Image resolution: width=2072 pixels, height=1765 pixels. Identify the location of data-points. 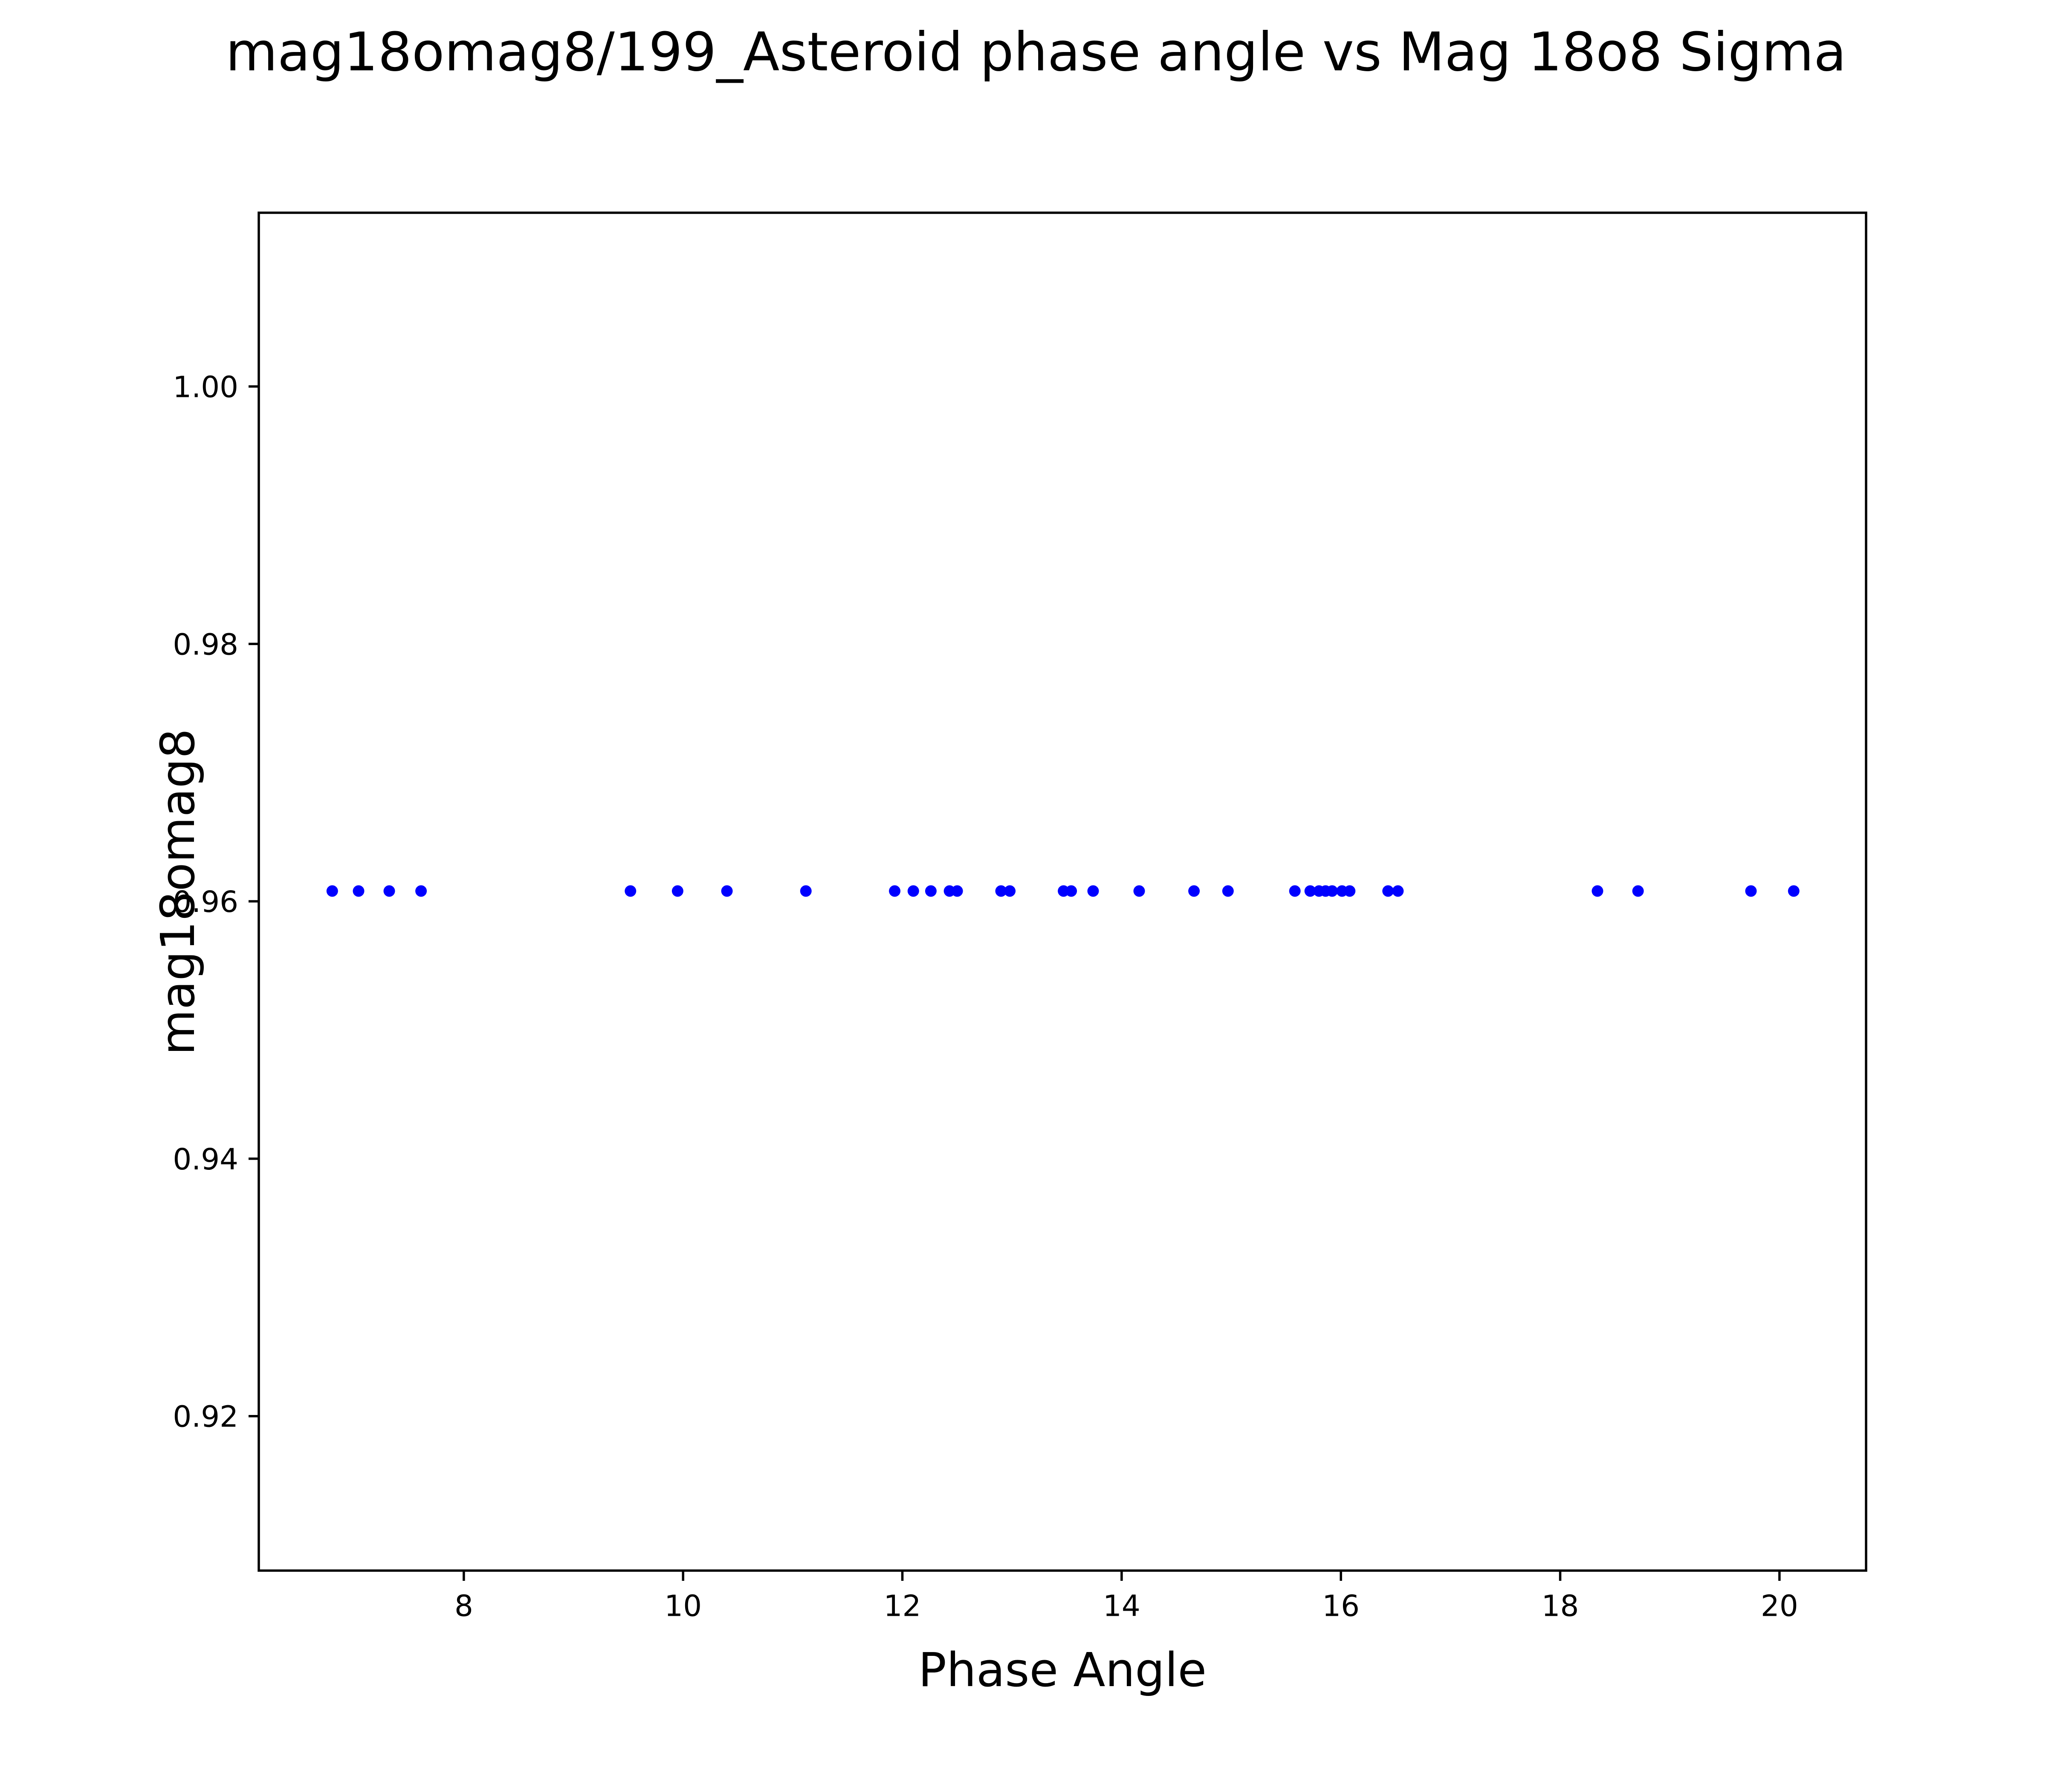
(1063, 891).